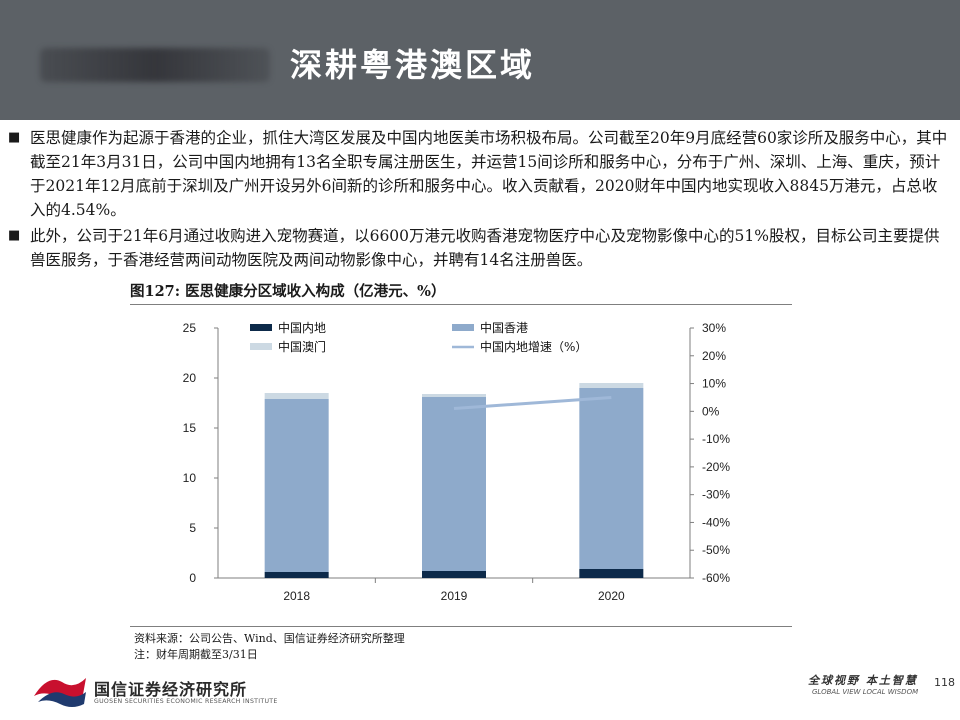  Describe the element at coordinates (296, 596) in the screenshot. I see `x-tick-label: 2018` at that location.